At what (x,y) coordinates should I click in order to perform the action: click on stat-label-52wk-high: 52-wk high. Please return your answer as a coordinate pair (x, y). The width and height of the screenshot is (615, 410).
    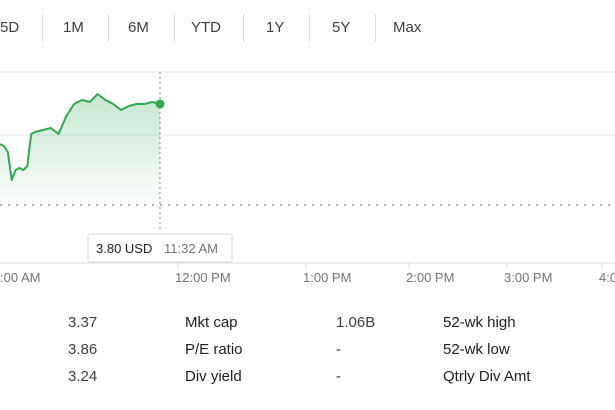
    Looking at the image, I should click on (479, 322).